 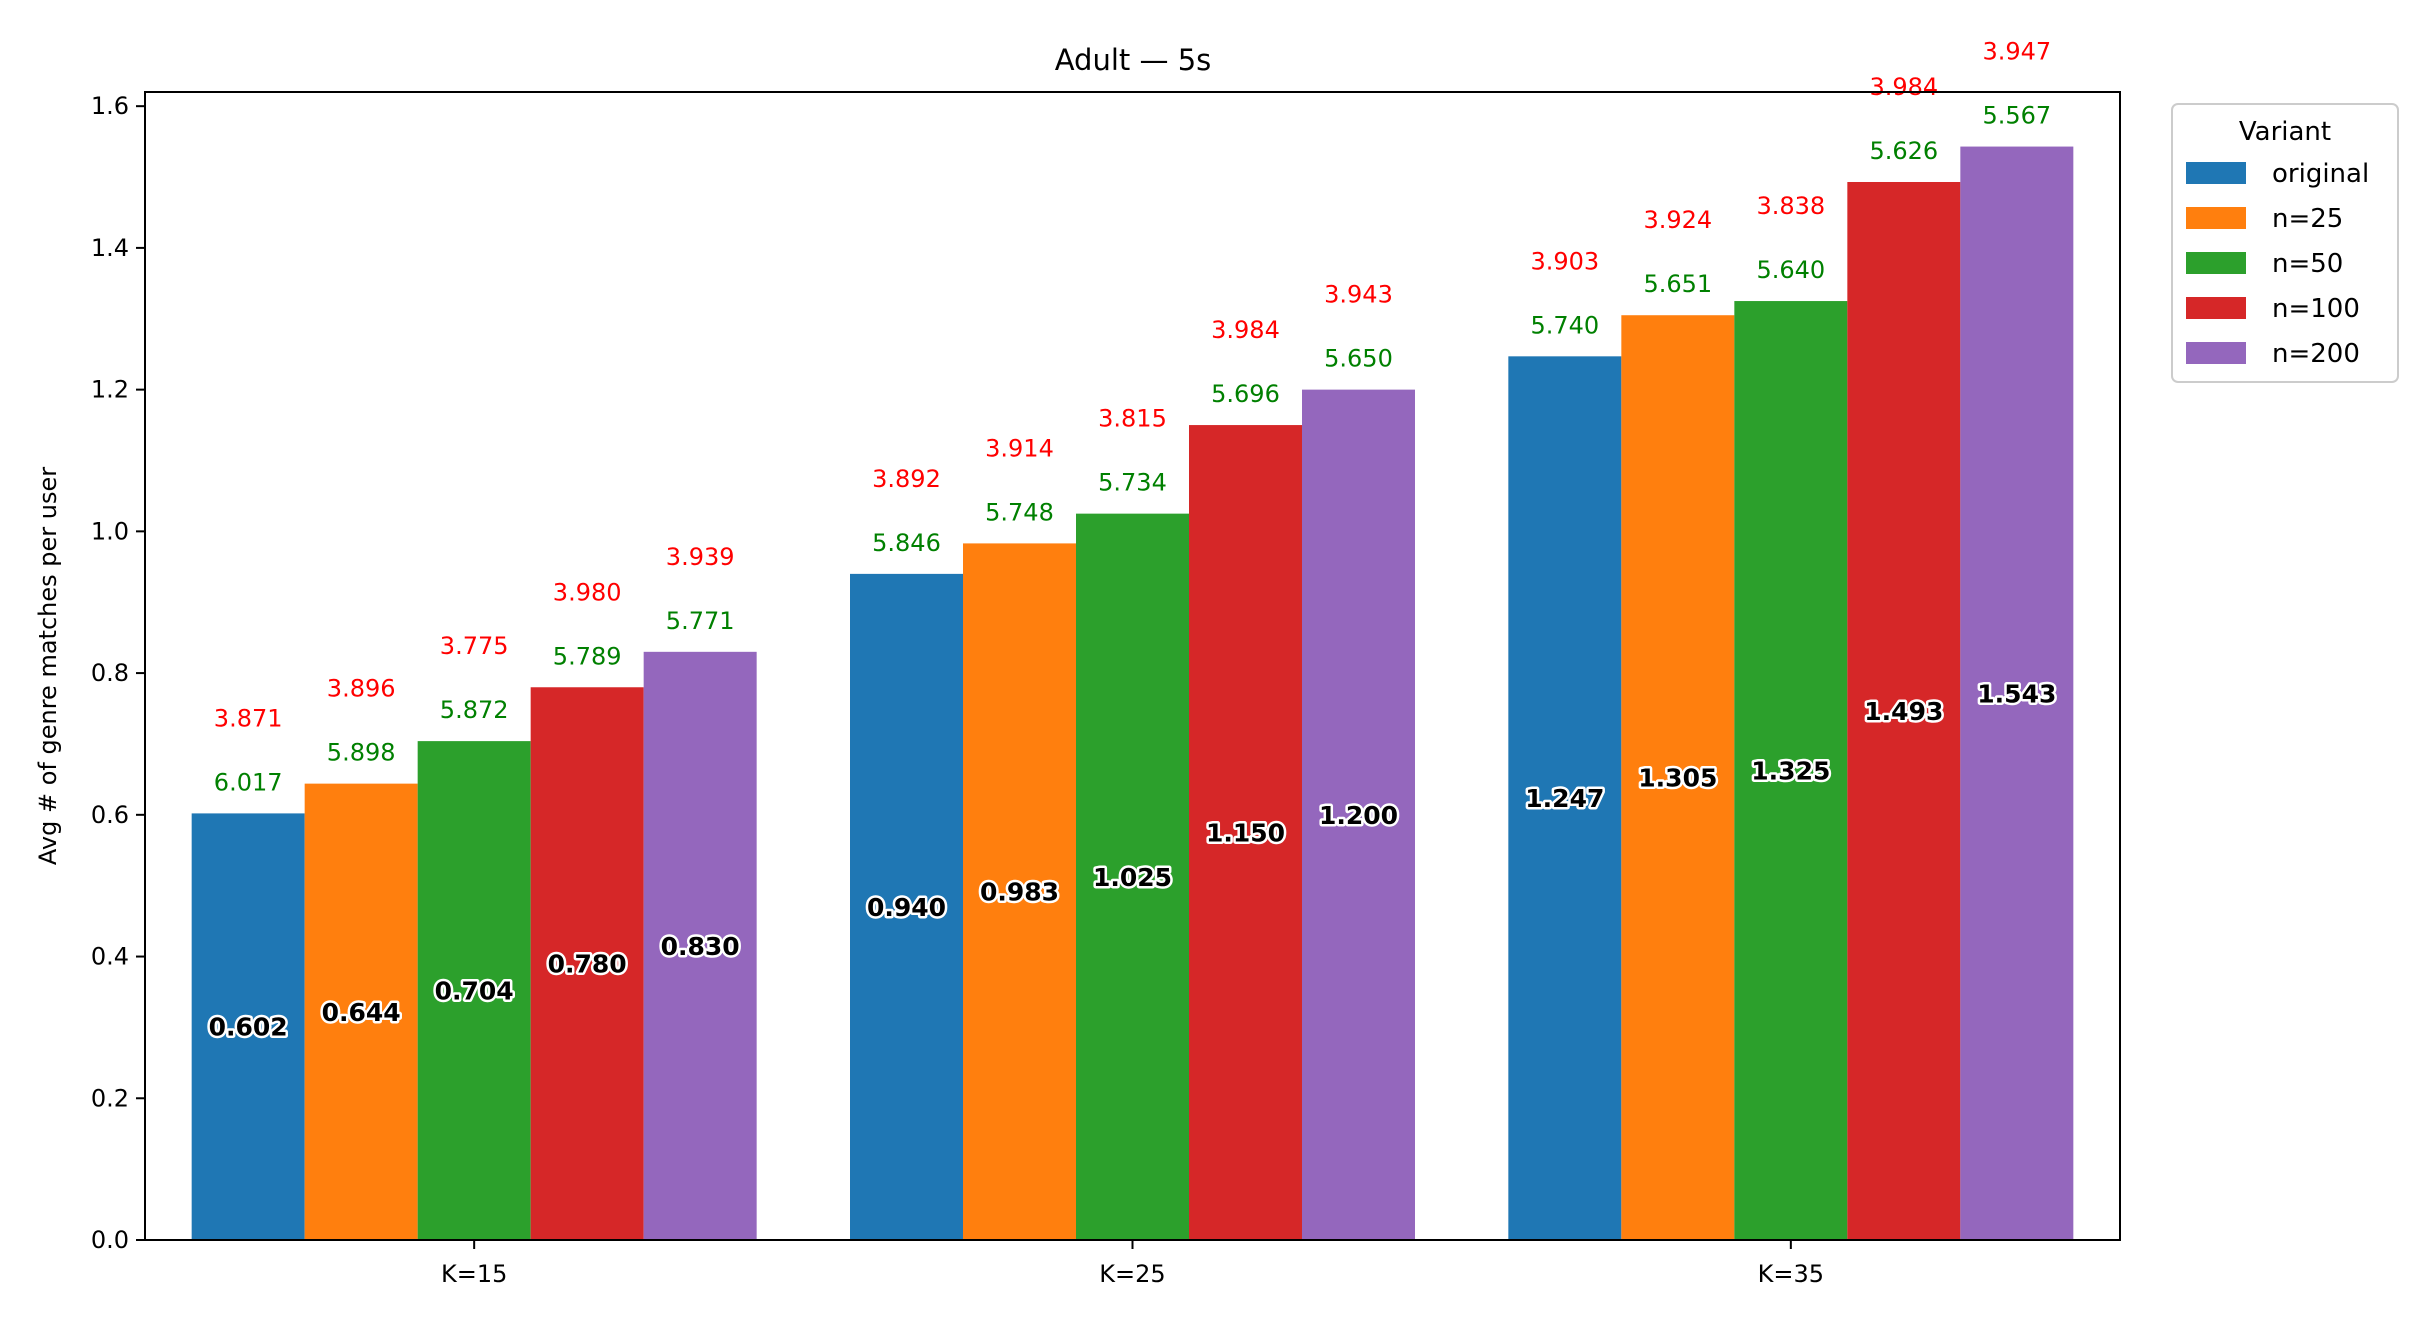 What do you see at coordinates (587, 592) in the screenshot?
I see `bar-red-label: 3.980` at bounding box center [587, 592].